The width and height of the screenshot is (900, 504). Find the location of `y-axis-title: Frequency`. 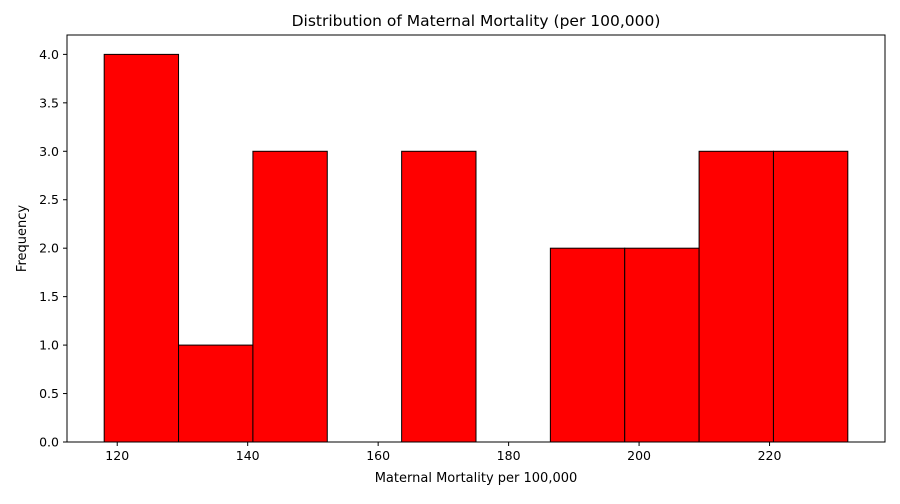

y-axis-title: Frequency is located at coordinates (22, 238).